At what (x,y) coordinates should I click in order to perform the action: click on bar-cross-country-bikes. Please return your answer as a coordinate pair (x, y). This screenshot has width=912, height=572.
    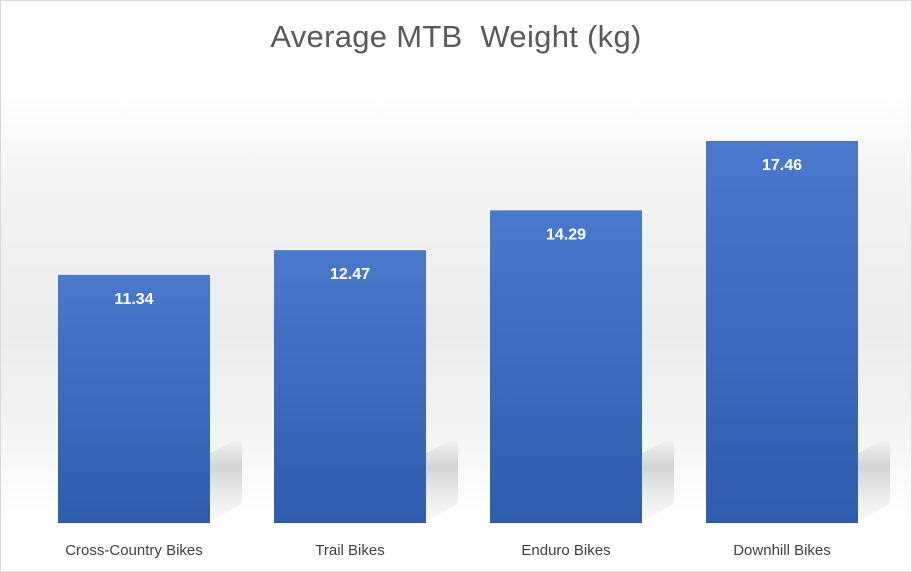
    Looking at the image, I should click on (134, 398).